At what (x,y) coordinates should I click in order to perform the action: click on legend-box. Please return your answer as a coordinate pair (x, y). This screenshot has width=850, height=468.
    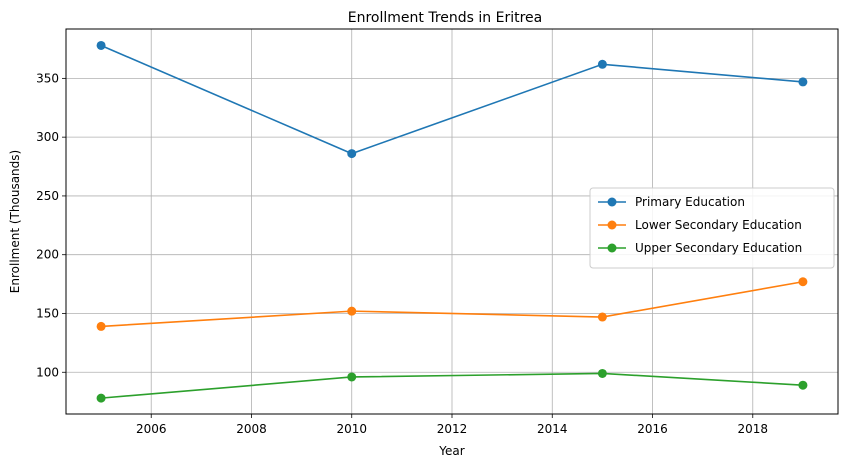
    Looking at the image, I should click on (712, 228).